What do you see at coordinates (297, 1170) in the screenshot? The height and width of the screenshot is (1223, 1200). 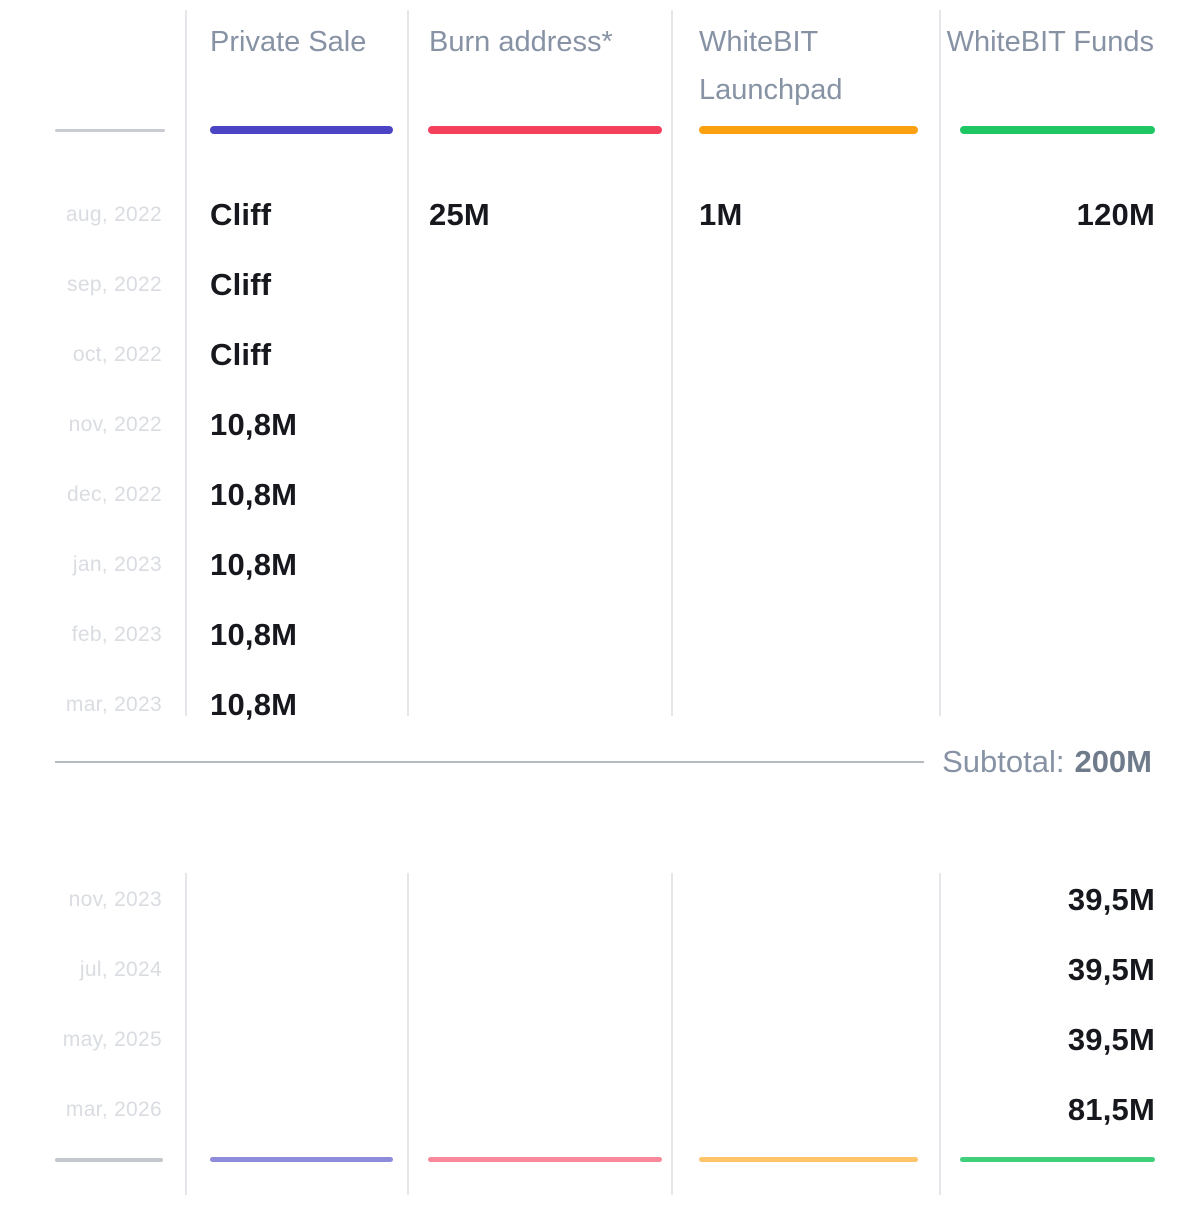 I see `column-footer-private-sale` at bounding box center [297, 1170].